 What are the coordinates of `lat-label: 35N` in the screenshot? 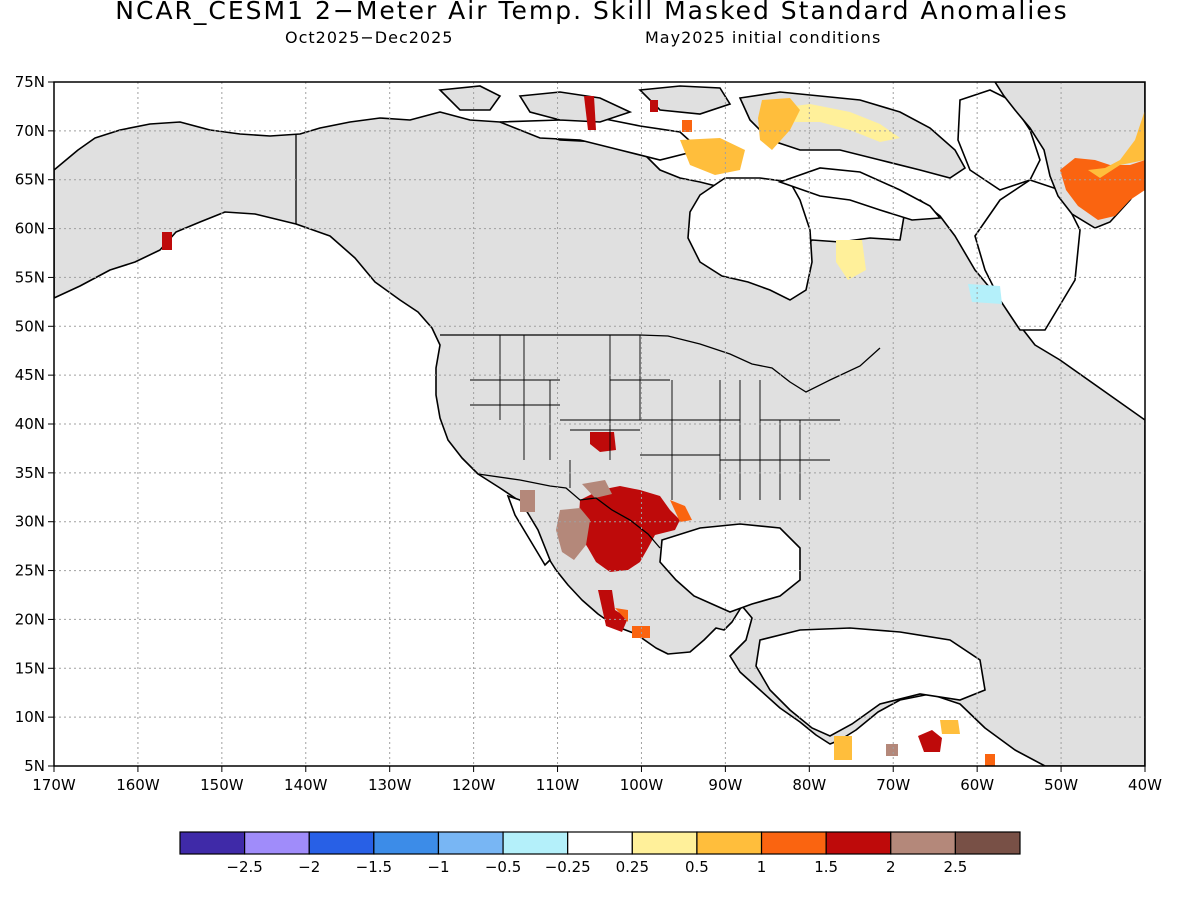 It's located at (30, 473).